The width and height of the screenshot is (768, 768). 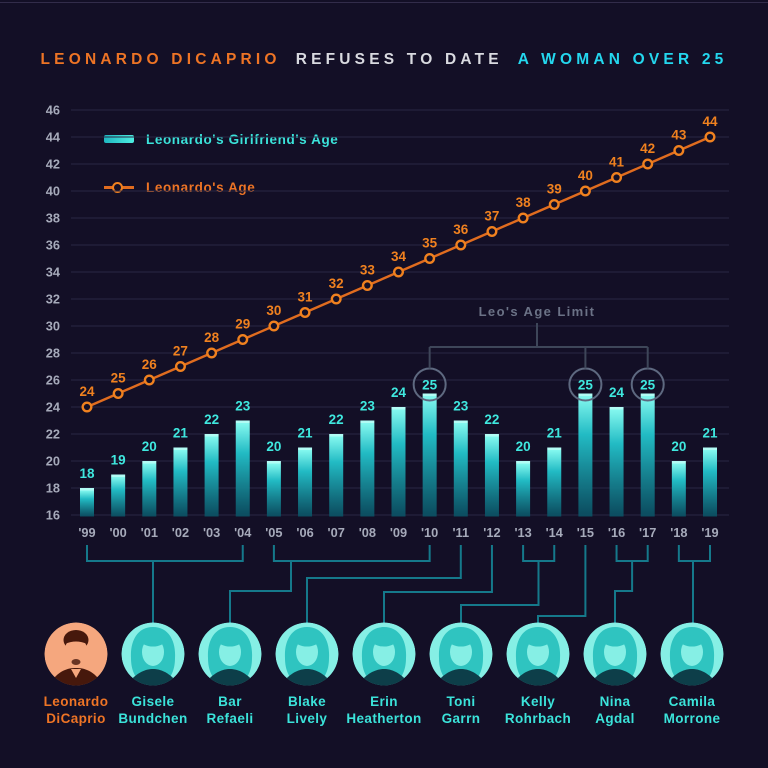 What do you see at coordinates (491, 532) in the screenshot?
I see `x-axis-label: '12` at bounding box center [491, 532].